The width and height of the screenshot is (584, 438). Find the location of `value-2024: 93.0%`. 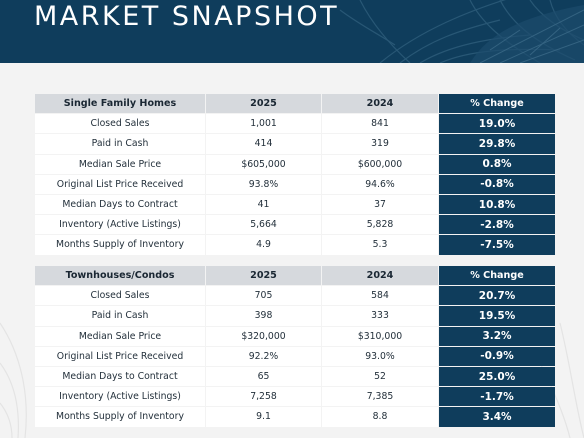

value-2024: 93.0% is located at coordinates (380, 356).